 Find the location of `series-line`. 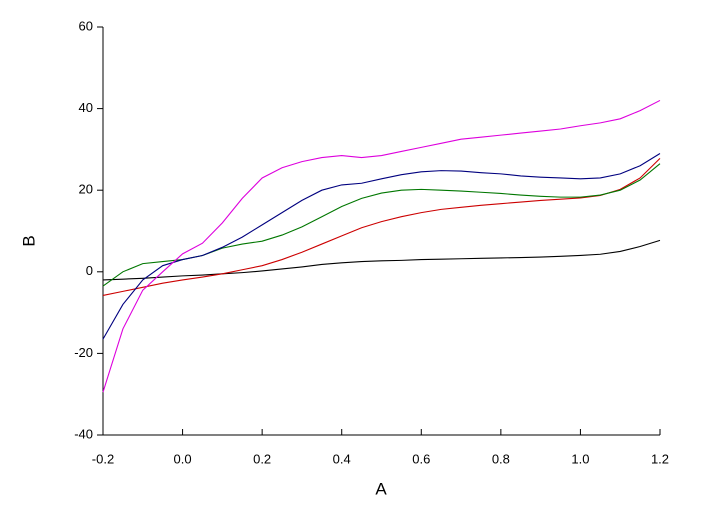

series-line is located at coordinates (381, 260).